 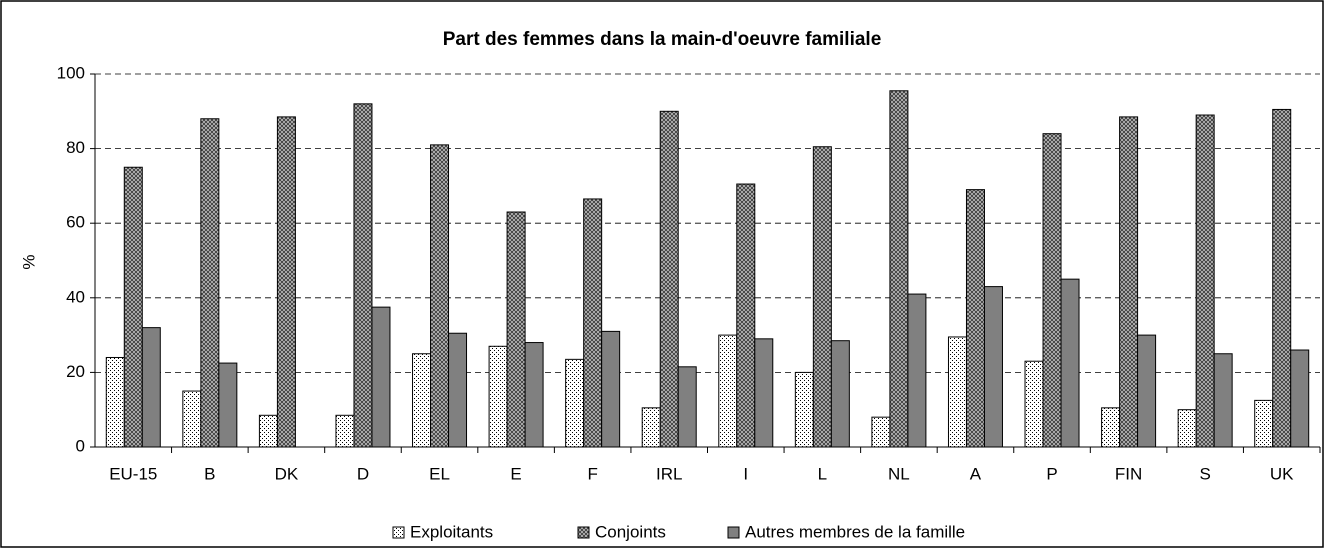 I want to click on y-axis-label: %, so click(x=28, y=261).